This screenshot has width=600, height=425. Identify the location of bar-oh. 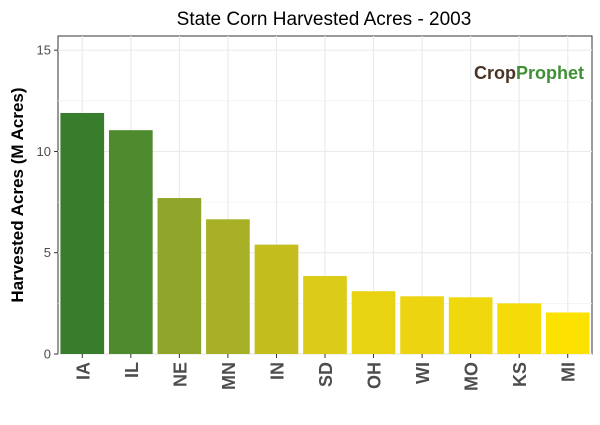
(373, 322).